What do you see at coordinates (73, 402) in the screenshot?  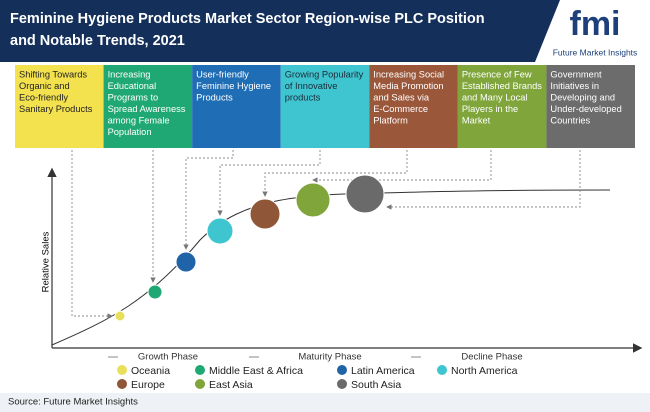 I see `source: Source: Future Market Insights` at bounding box center [73, 402].